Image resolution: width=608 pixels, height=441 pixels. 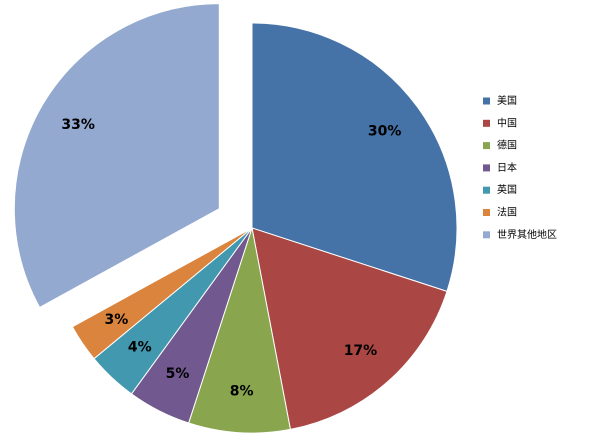 What do you see at coordinates (507, 122) in the screenshot?
I see `legend-label: 中国` at bounding box center [507, 122].